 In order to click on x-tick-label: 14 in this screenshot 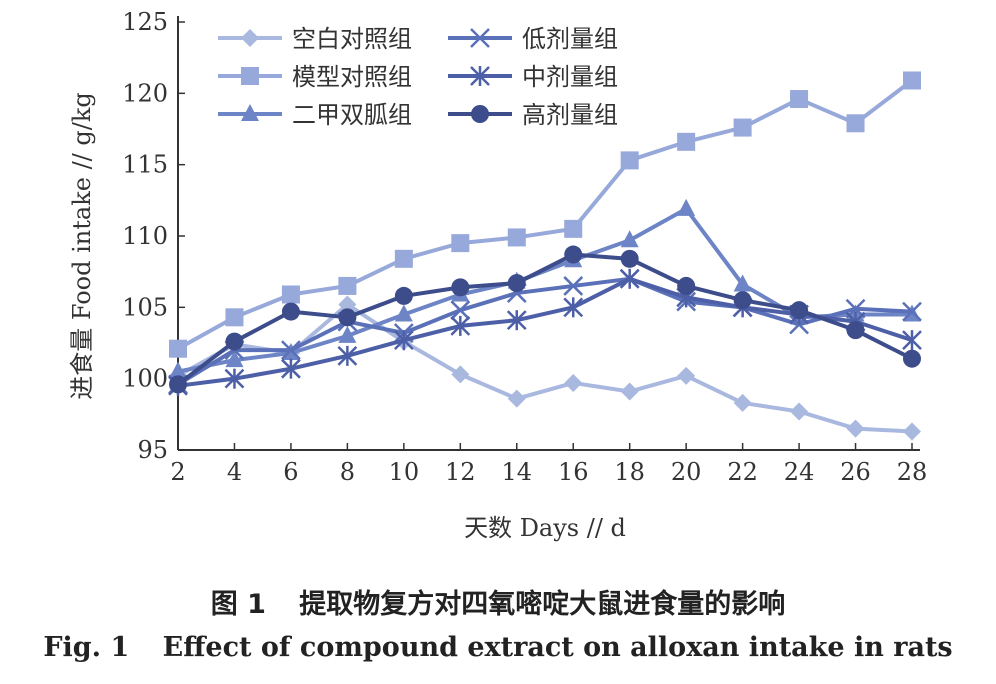, I will do `click(516, 472)`.